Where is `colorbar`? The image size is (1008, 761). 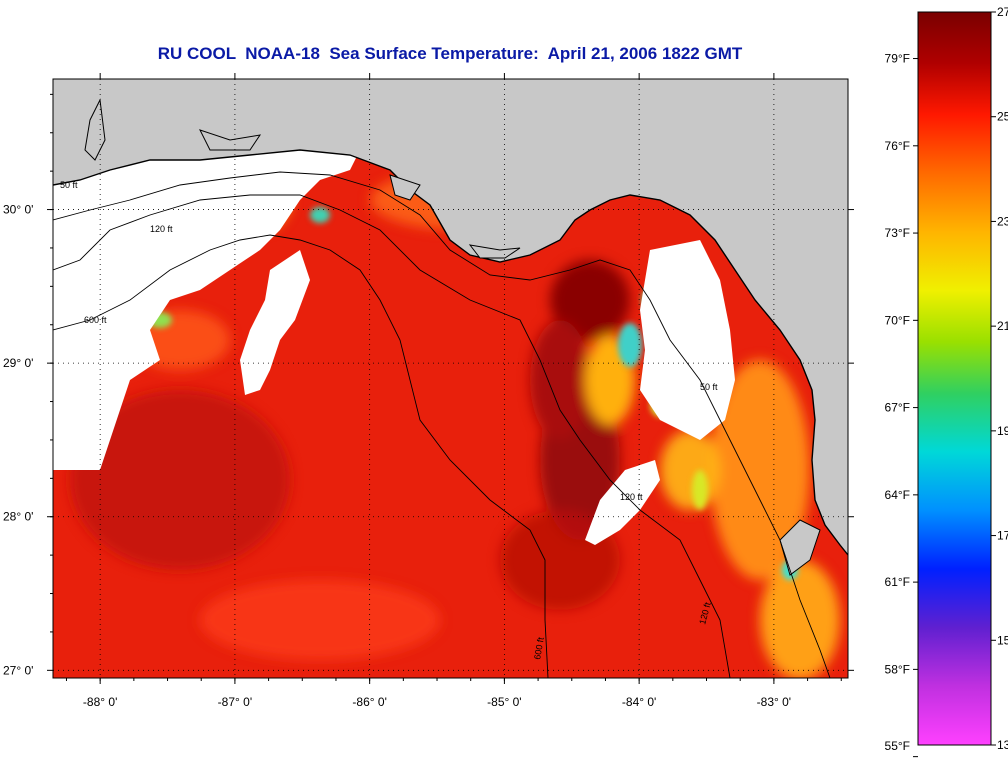 colorbar is located at coordinates (954, 378).